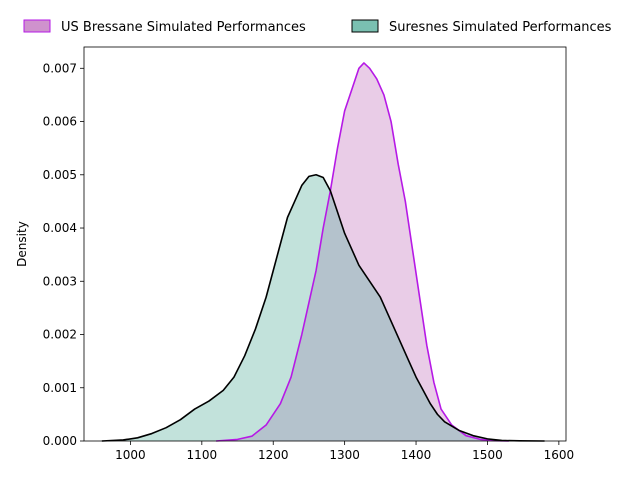 This screenshot has width=640, height=480. Describe the element at coordinates (344, 455) in the screenshot. I see `x-tick-label: 1300` at that location.